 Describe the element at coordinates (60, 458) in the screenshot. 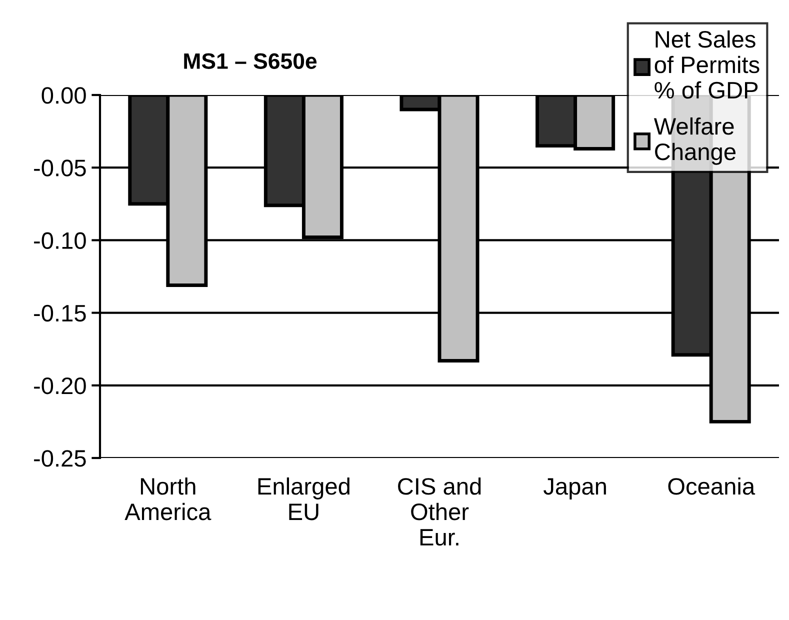

I see `y-tick-label: -0.25` at that location.